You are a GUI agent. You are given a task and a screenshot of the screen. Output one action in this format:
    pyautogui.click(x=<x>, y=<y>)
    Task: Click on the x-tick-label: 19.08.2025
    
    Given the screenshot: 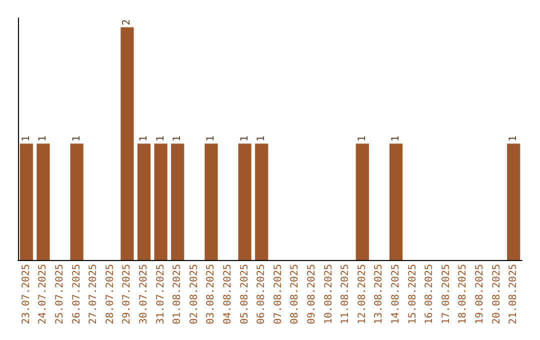 What is the action you would take?
    pyautogui.click(x=480, y=294)
    